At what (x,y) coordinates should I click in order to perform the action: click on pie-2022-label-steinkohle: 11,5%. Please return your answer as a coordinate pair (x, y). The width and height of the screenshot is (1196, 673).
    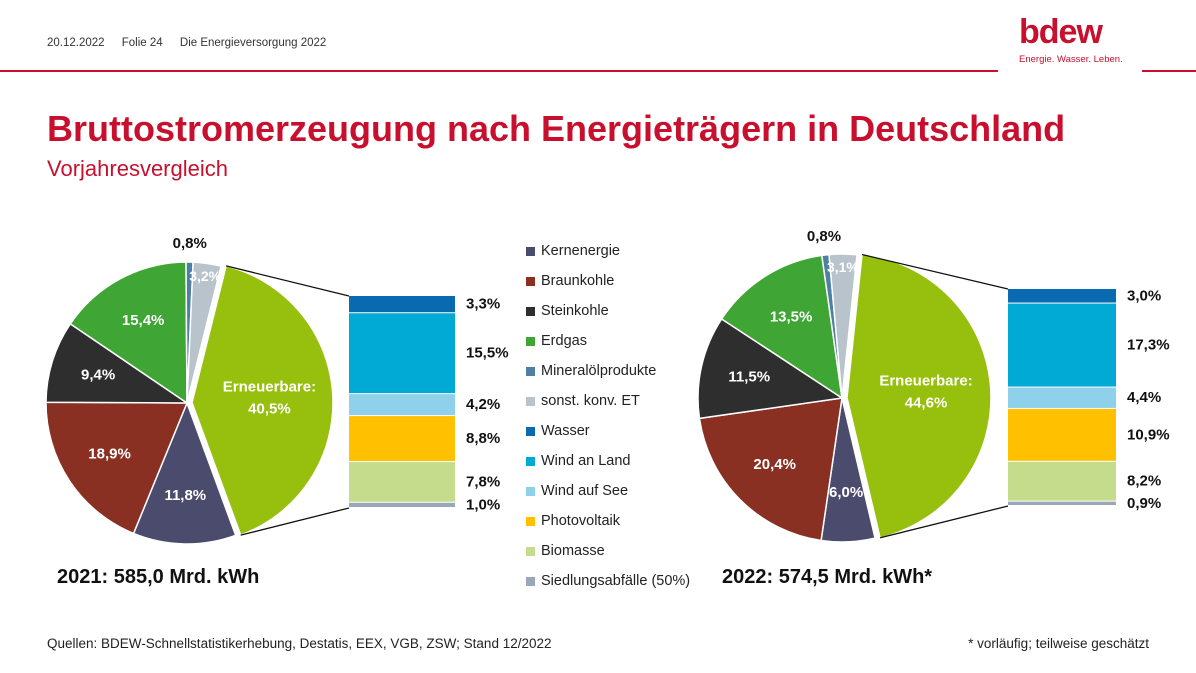
    Looking at the image, I should click on (749, 376).